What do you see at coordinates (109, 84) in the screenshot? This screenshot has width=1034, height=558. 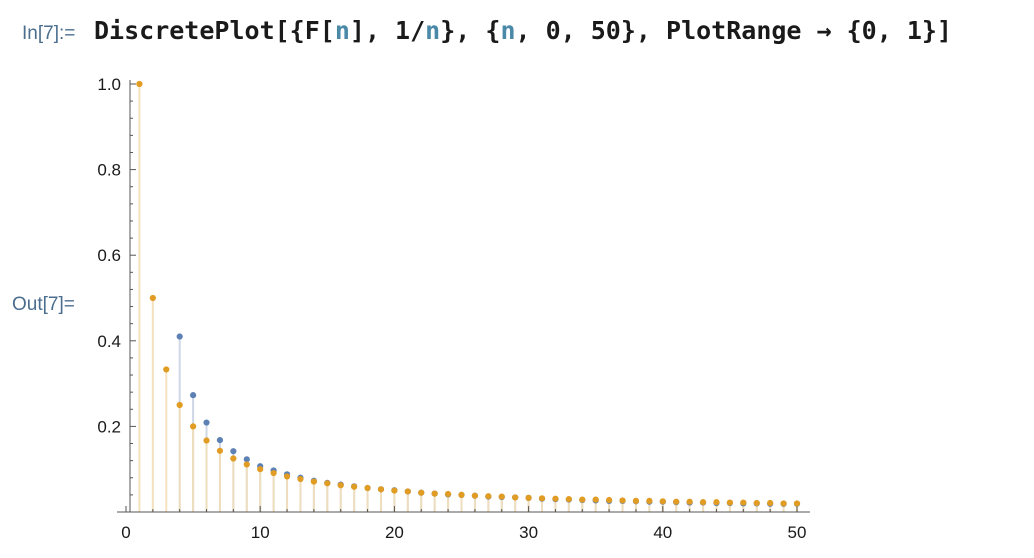 I see `y-tick-label: 1.0` at bounding box center [109, 84].